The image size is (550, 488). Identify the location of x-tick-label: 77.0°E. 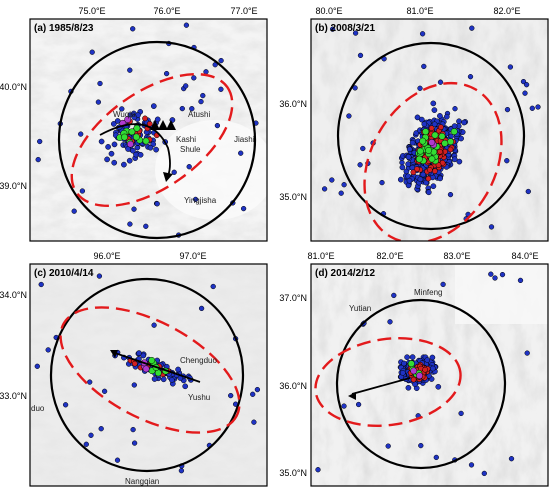
(243, 11).